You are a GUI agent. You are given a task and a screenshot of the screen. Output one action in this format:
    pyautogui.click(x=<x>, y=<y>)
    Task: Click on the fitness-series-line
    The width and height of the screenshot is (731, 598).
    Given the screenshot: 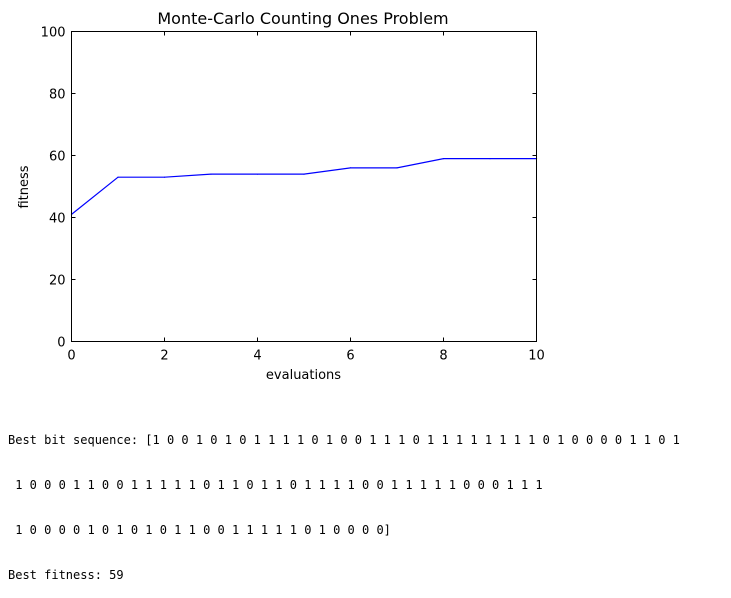 What is the action you would take?
    pyautogui.click(x=304, y=186)
    